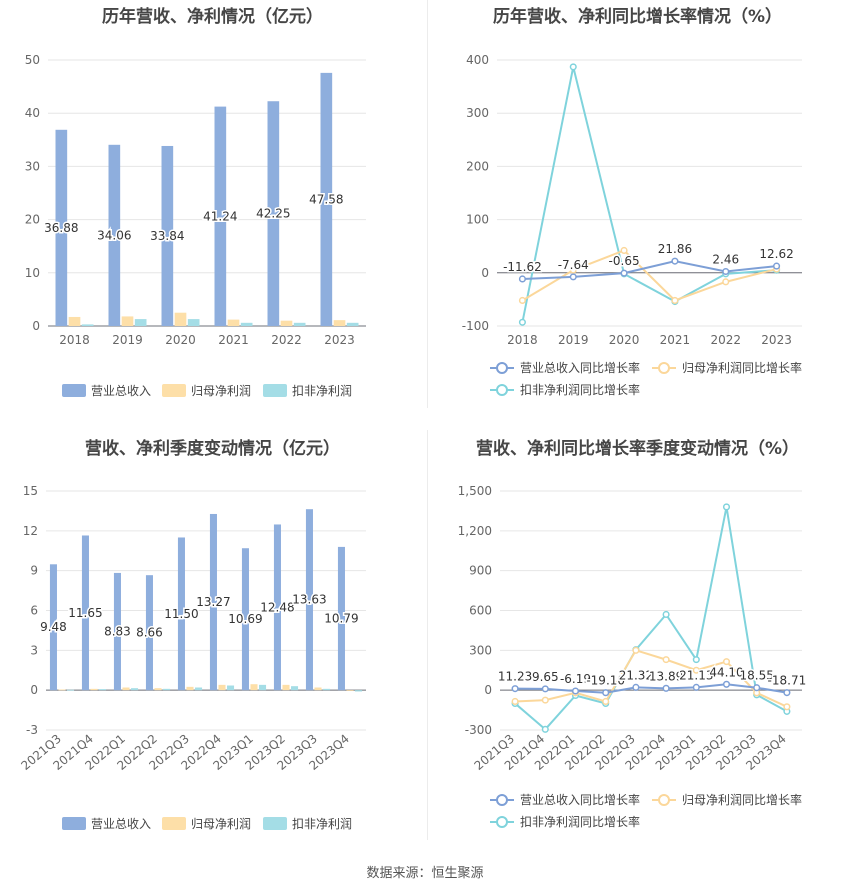 This screenshot has width=850, height=891. I want to click on legend-label: 营业总收入同比增长率, so click(580, 367).